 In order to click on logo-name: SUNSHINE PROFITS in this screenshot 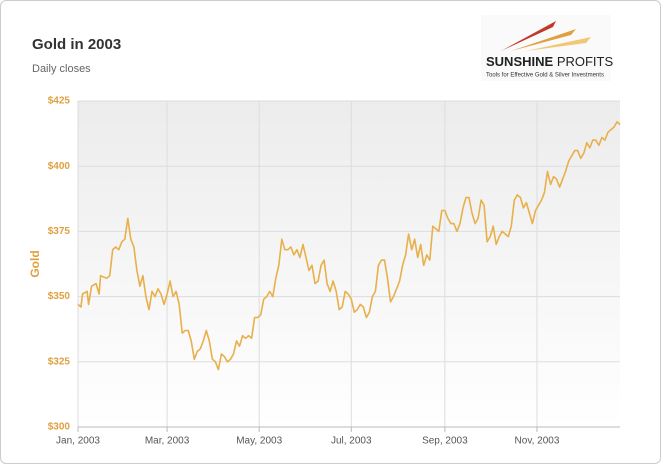, I will do `click(549, 61)`.